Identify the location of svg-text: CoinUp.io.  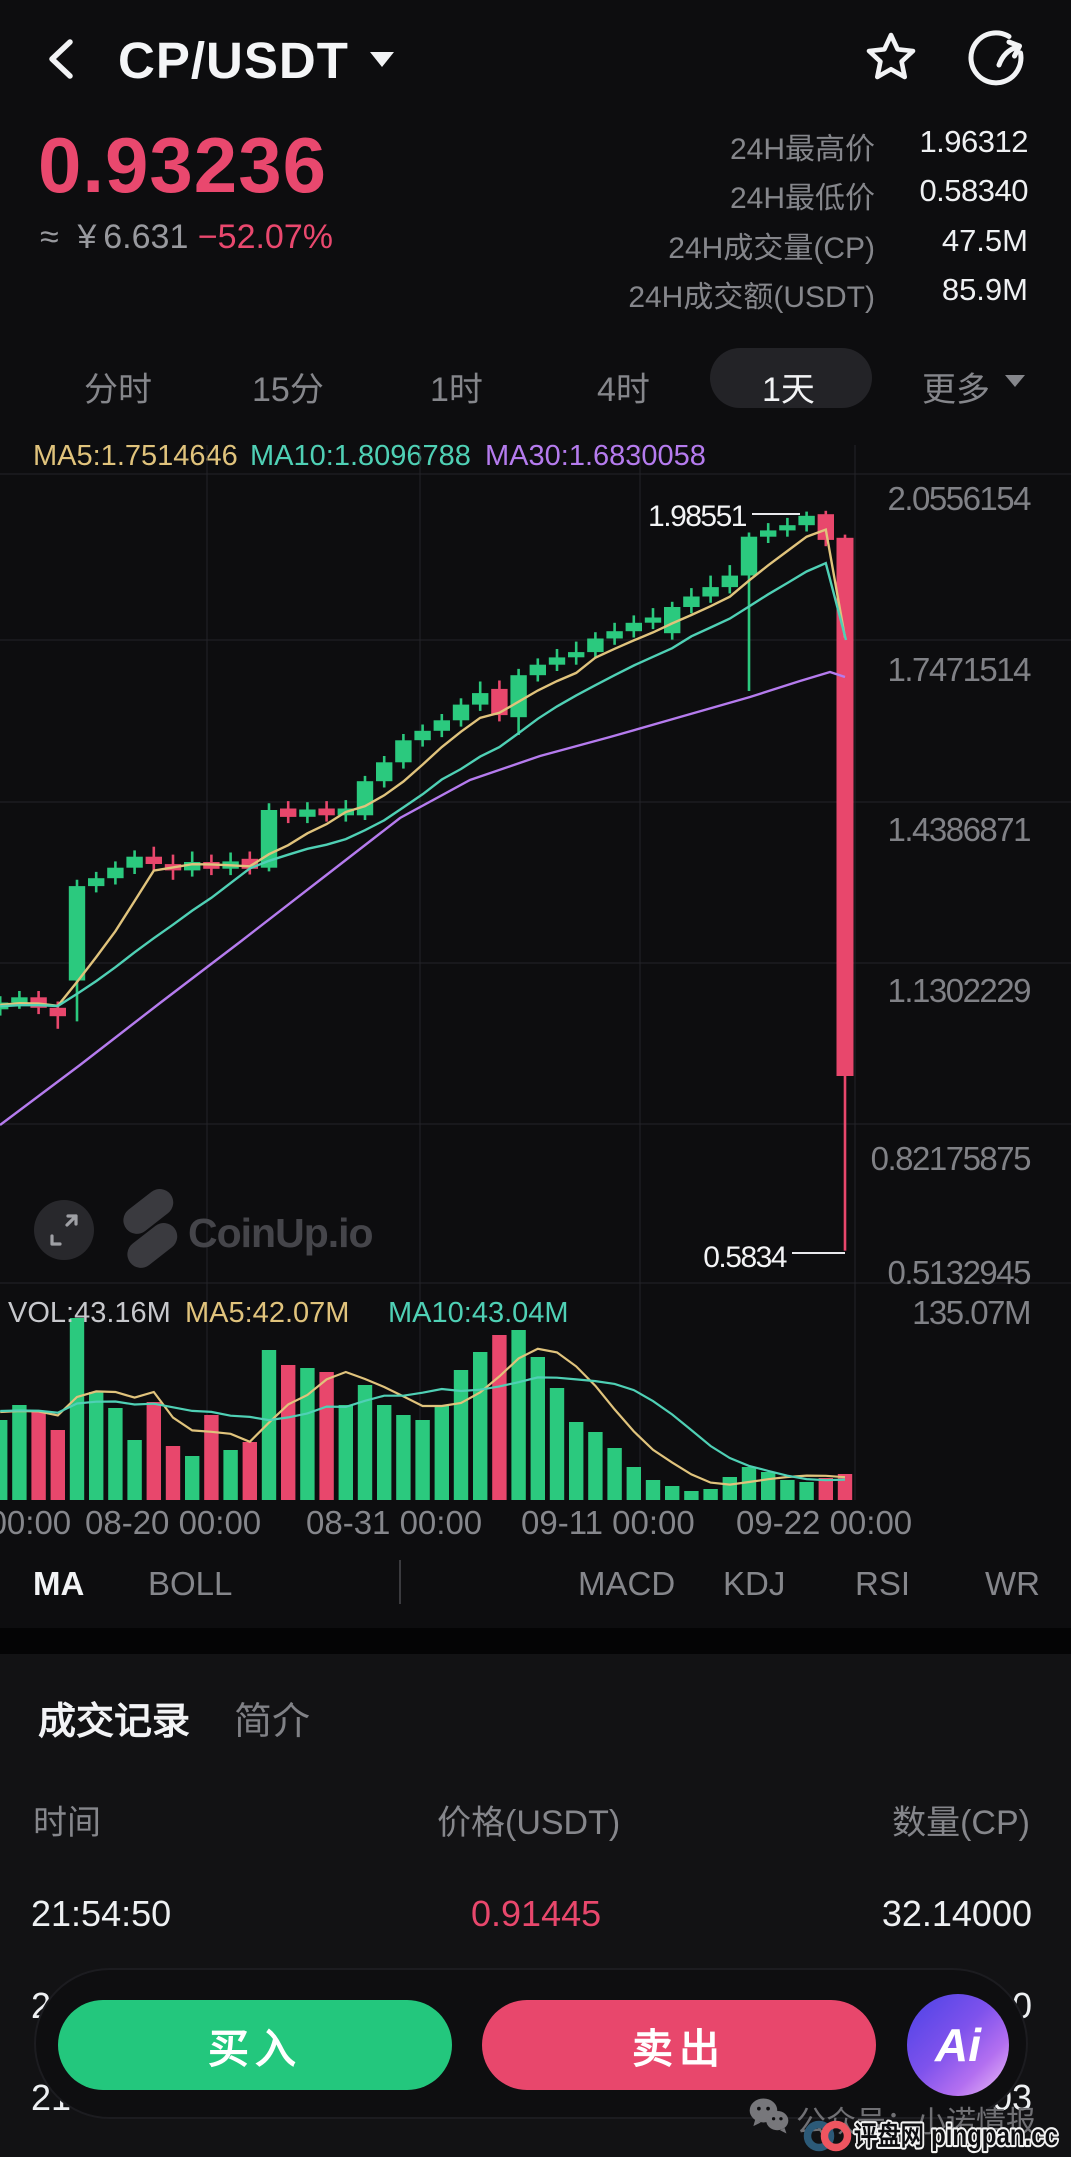
(280, 1233).